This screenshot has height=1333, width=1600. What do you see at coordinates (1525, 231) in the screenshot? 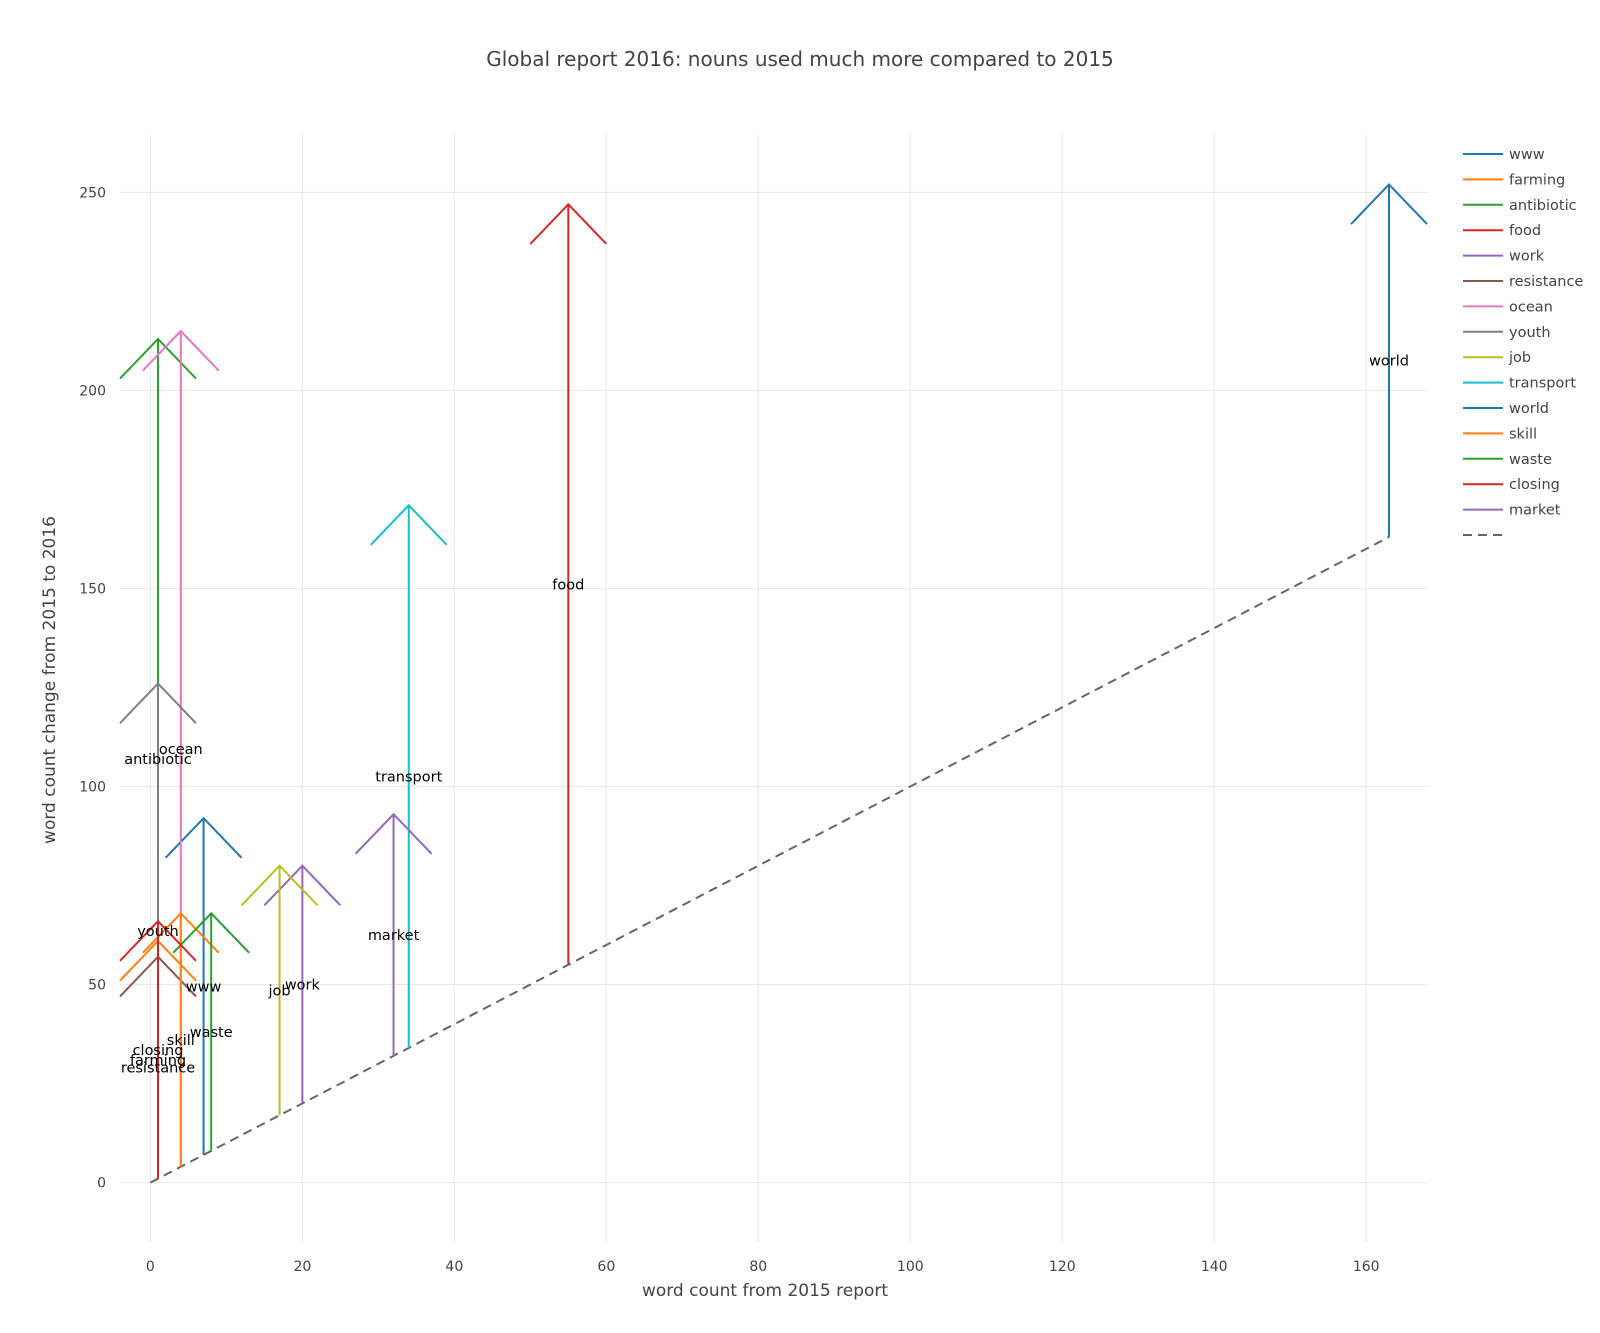
I see `legend-label: food` at bounding box center [1525, 231].